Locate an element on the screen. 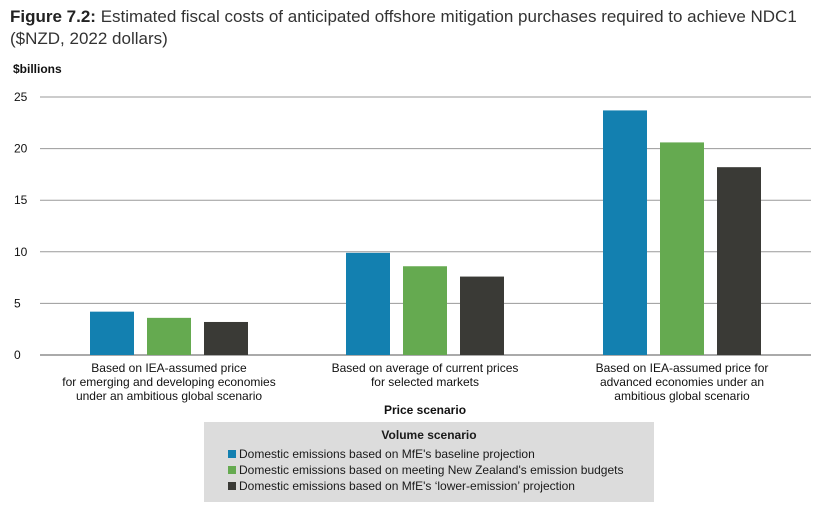 Image resolution: width=827 pixels, height=511 pixels. legend-swatch-budgets is located at coordinates (232, 470).